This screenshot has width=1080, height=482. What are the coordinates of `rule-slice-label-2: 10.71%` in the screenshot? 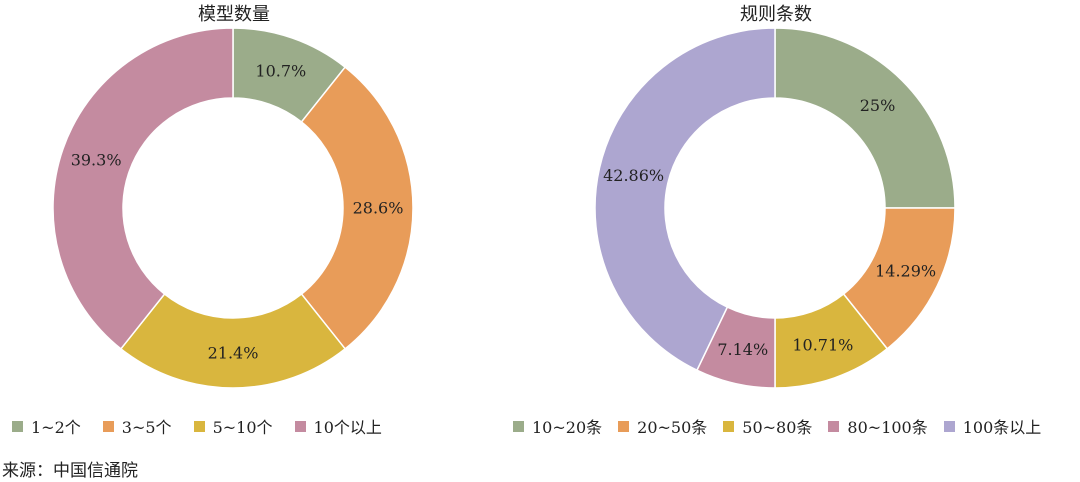 It's located at (822, 344).